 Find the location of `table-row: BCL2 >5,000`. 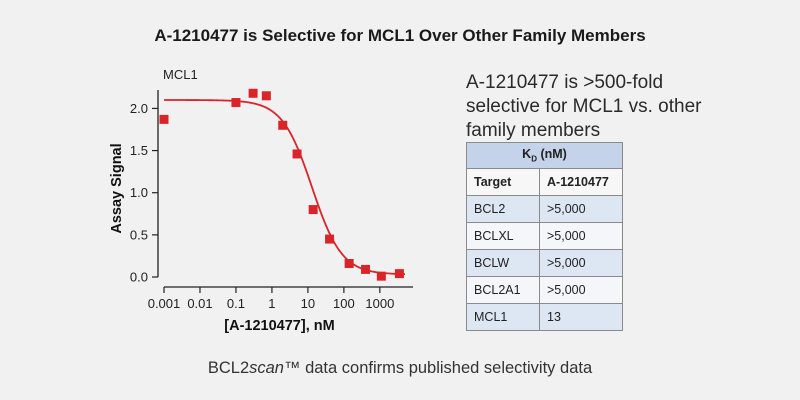

table-row: BCL2 >5,000 is located at coordinates (544, 209).